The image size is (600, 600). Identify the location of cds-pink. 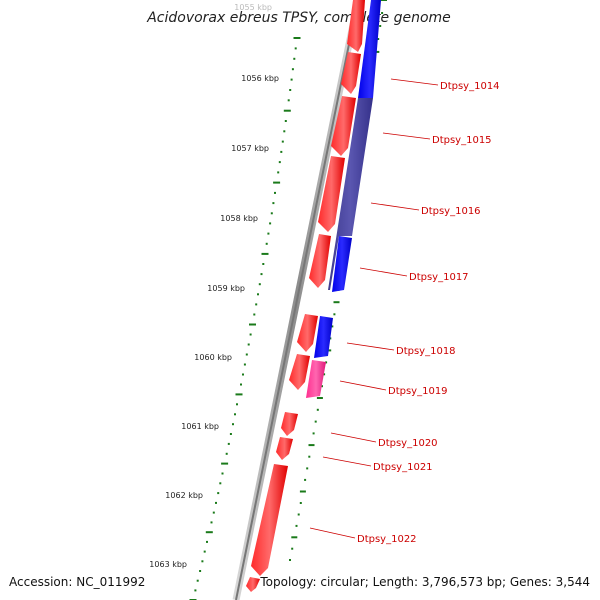
(316, 379).